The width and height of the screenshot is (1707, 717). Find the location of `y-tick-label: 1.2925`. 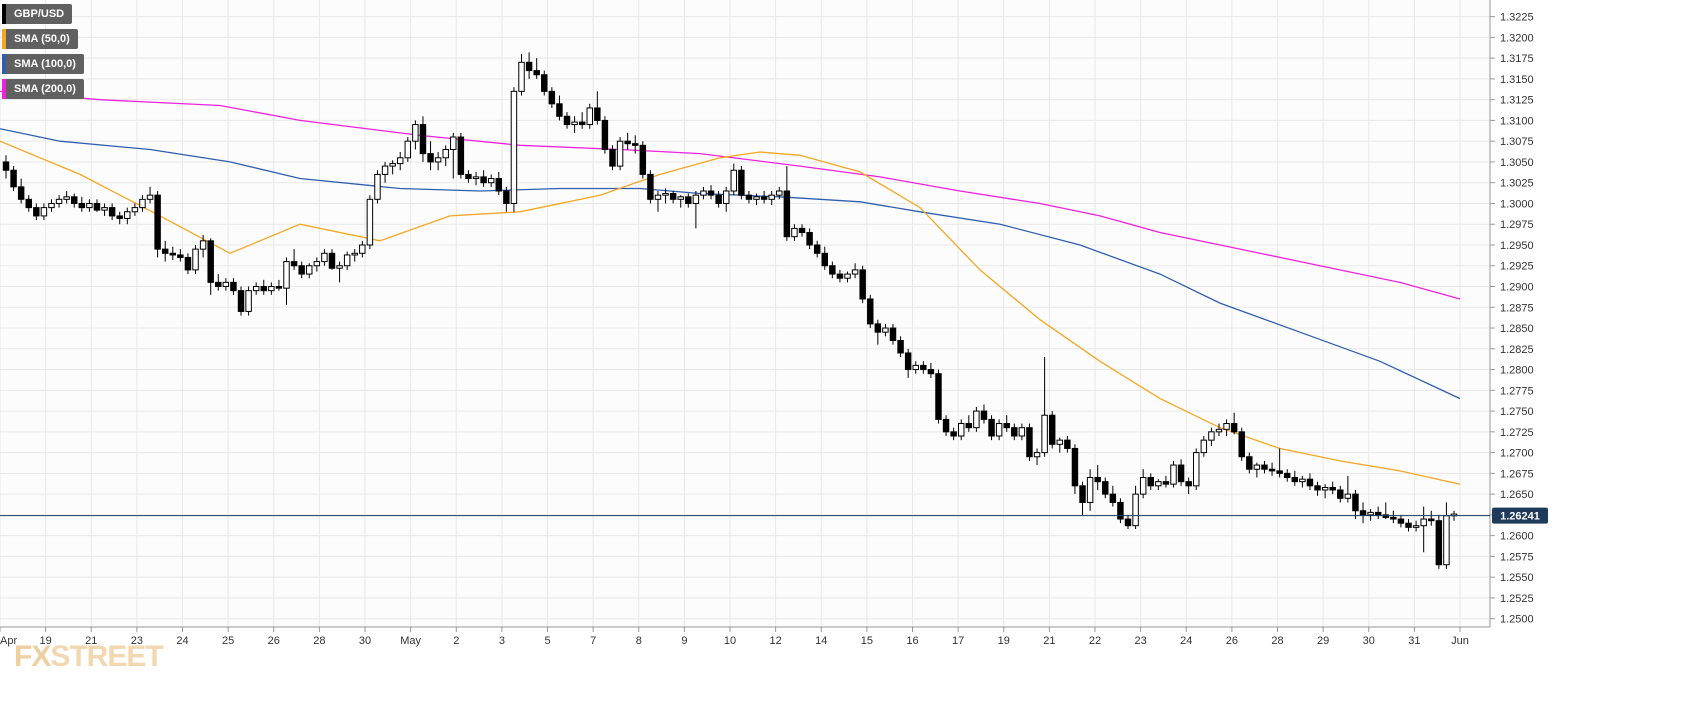

y-tick-label: 1.2925 is located at coordinates (1517, 267).